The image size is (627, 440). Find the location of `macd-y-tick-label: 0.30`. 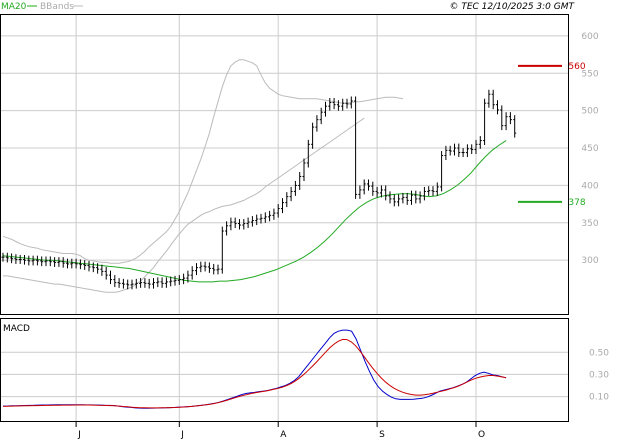

macd-y-tick-label: 0.30 is located at coordinates (599, 375).